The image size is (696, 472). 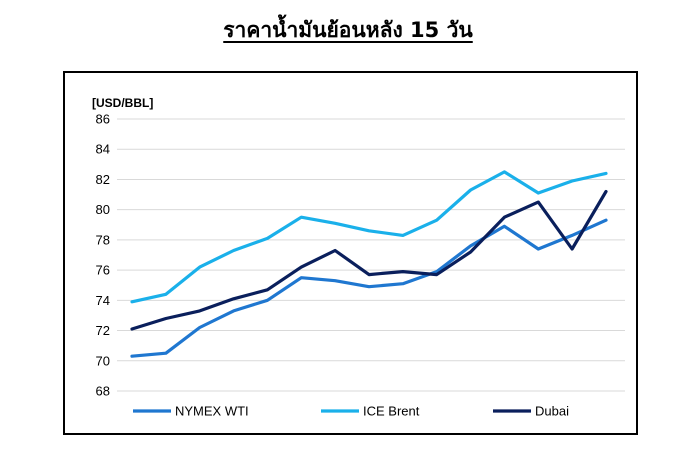 I want to click on y-tick-label: 68, so click(x=103, y=391).